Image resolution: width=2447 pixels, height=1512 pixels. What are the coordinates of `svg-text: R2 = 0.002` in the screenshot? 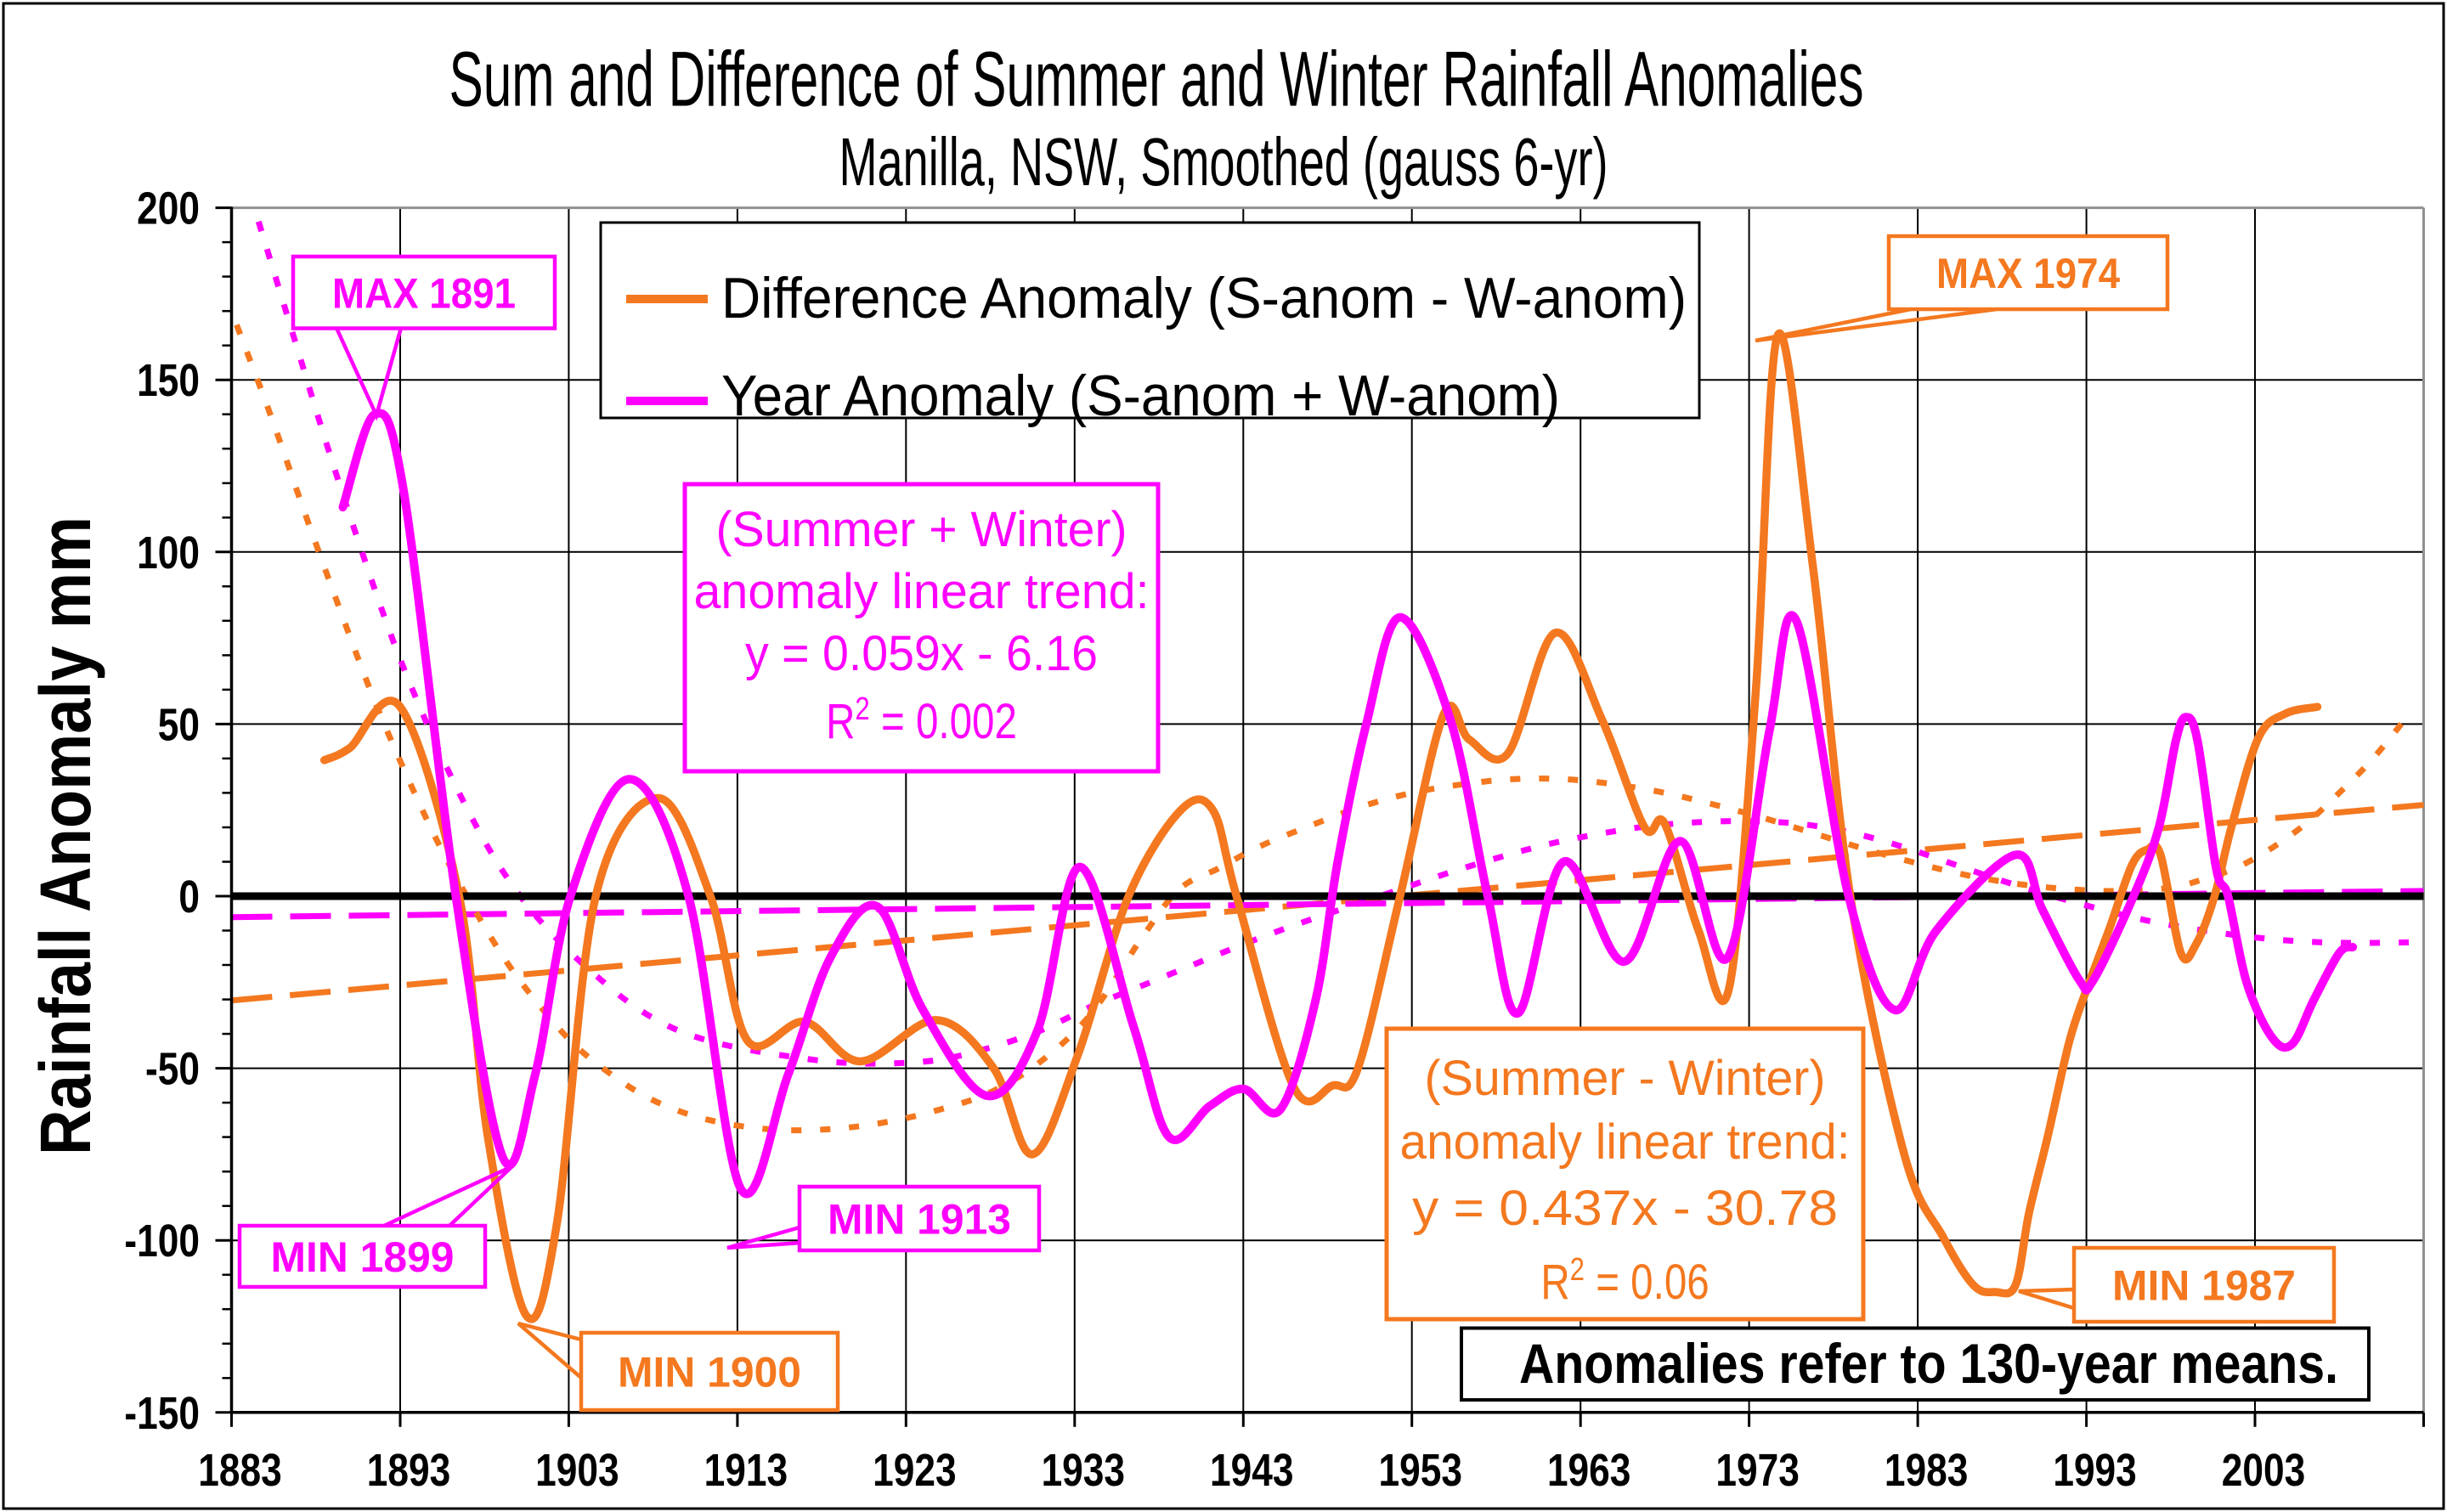 It's located at (922, 720).